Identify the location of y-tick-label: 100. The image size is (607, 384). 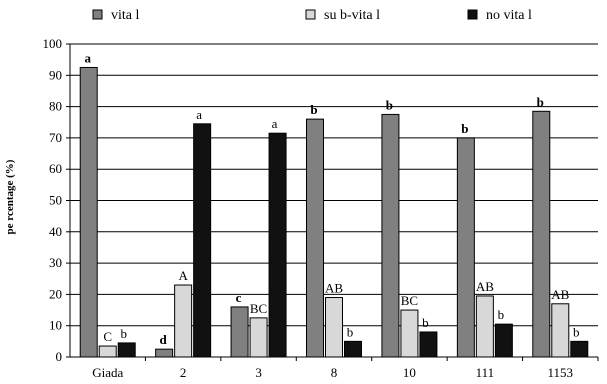
(53, 43).